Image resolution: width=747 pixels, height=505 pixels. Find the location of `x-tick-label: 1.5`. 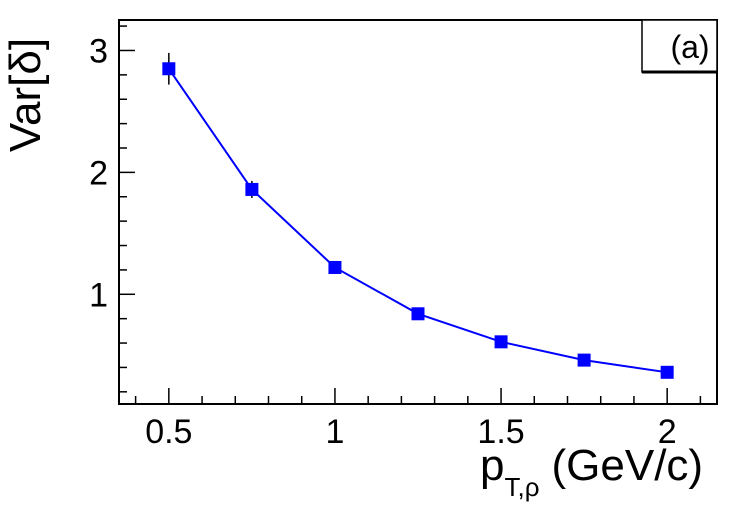

x-tick-label: 1.5 is located at coordinates (500, 432).